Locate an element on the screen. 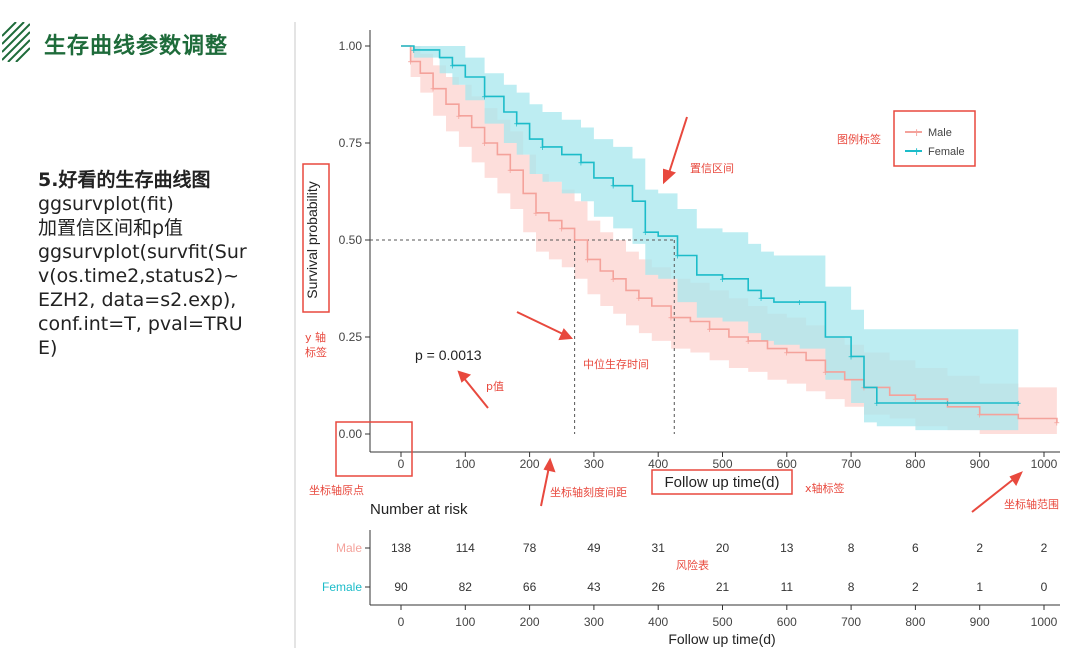 The height and width of the screenshot is (648, 1086). risk-value: 43 is located at coordinates (594, 587).